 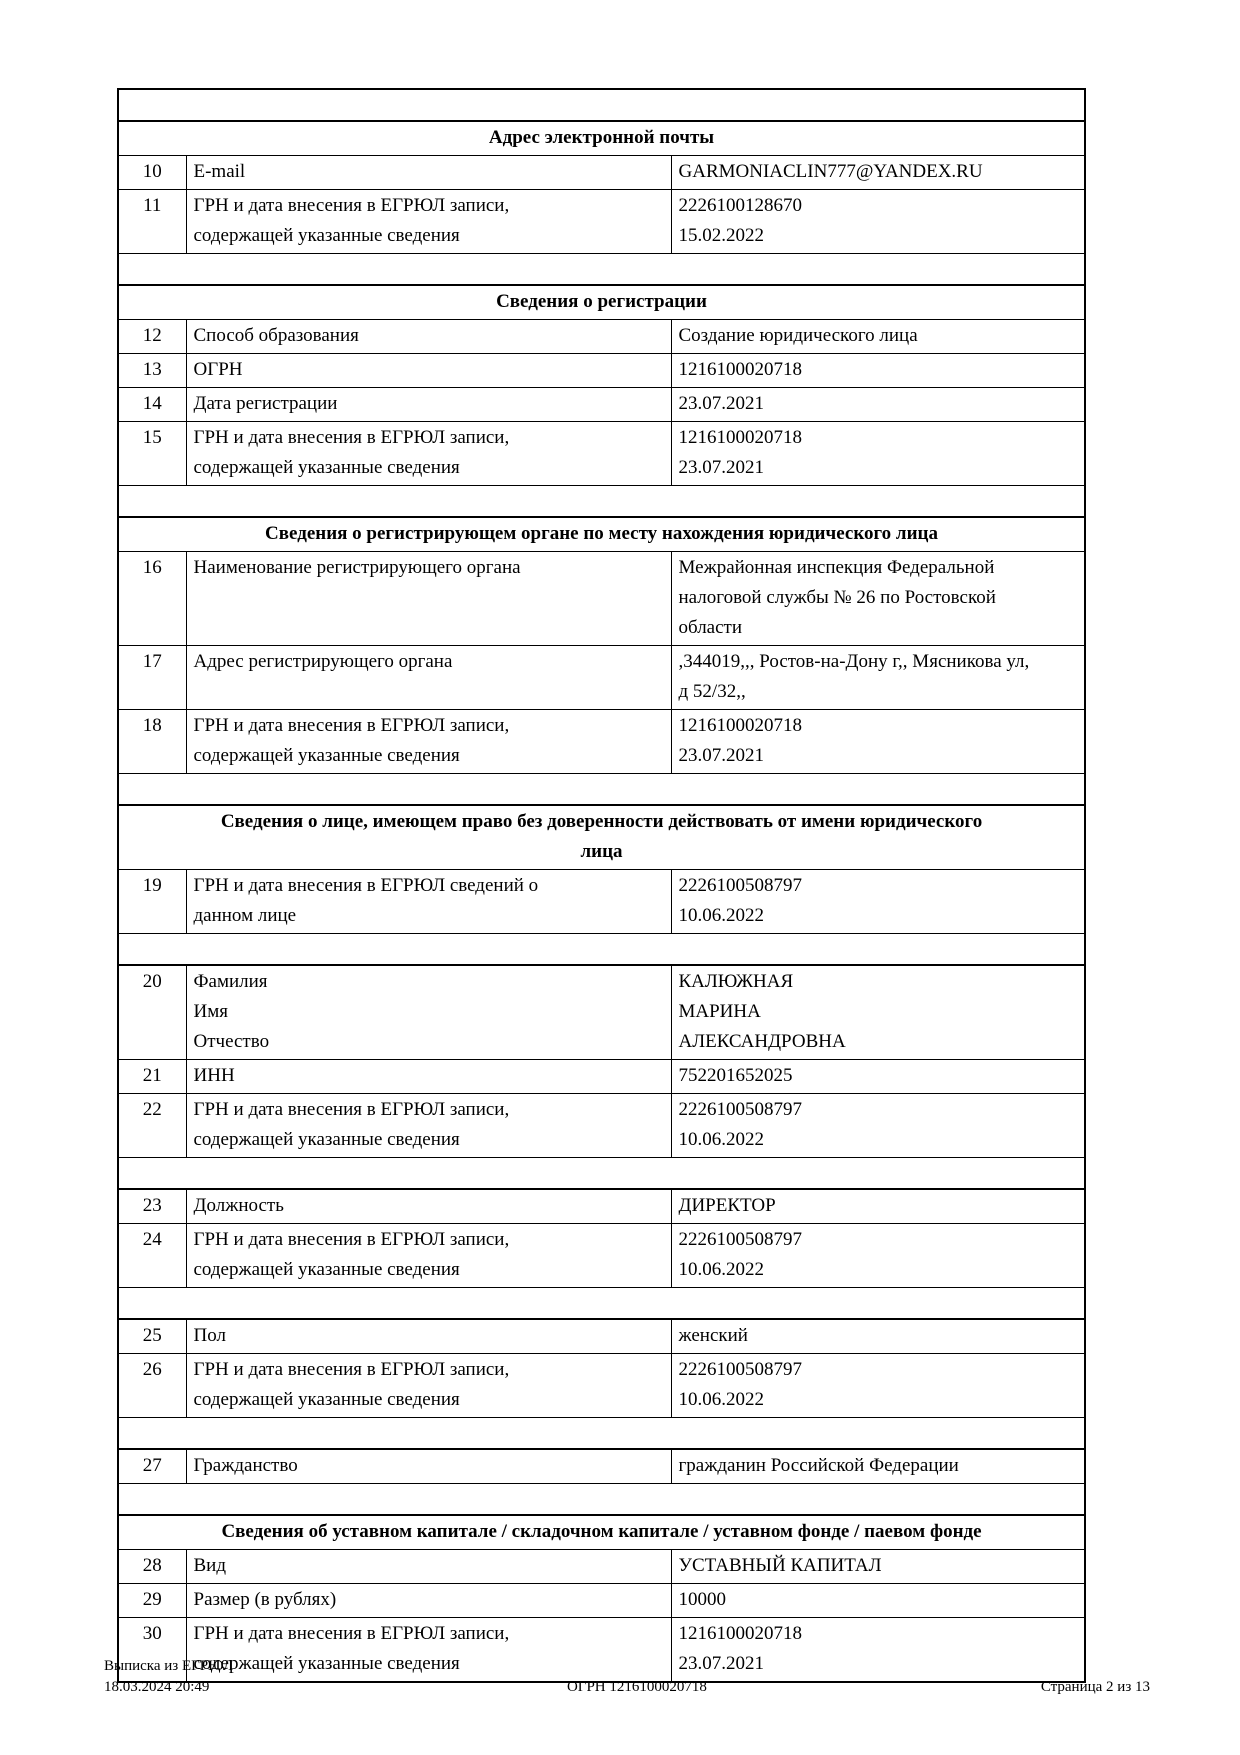 What do you see at coordinates (735, 1075) in the screenshot?
I see `cell-text-line: 752201652025` at bounding box center [735, 1075].